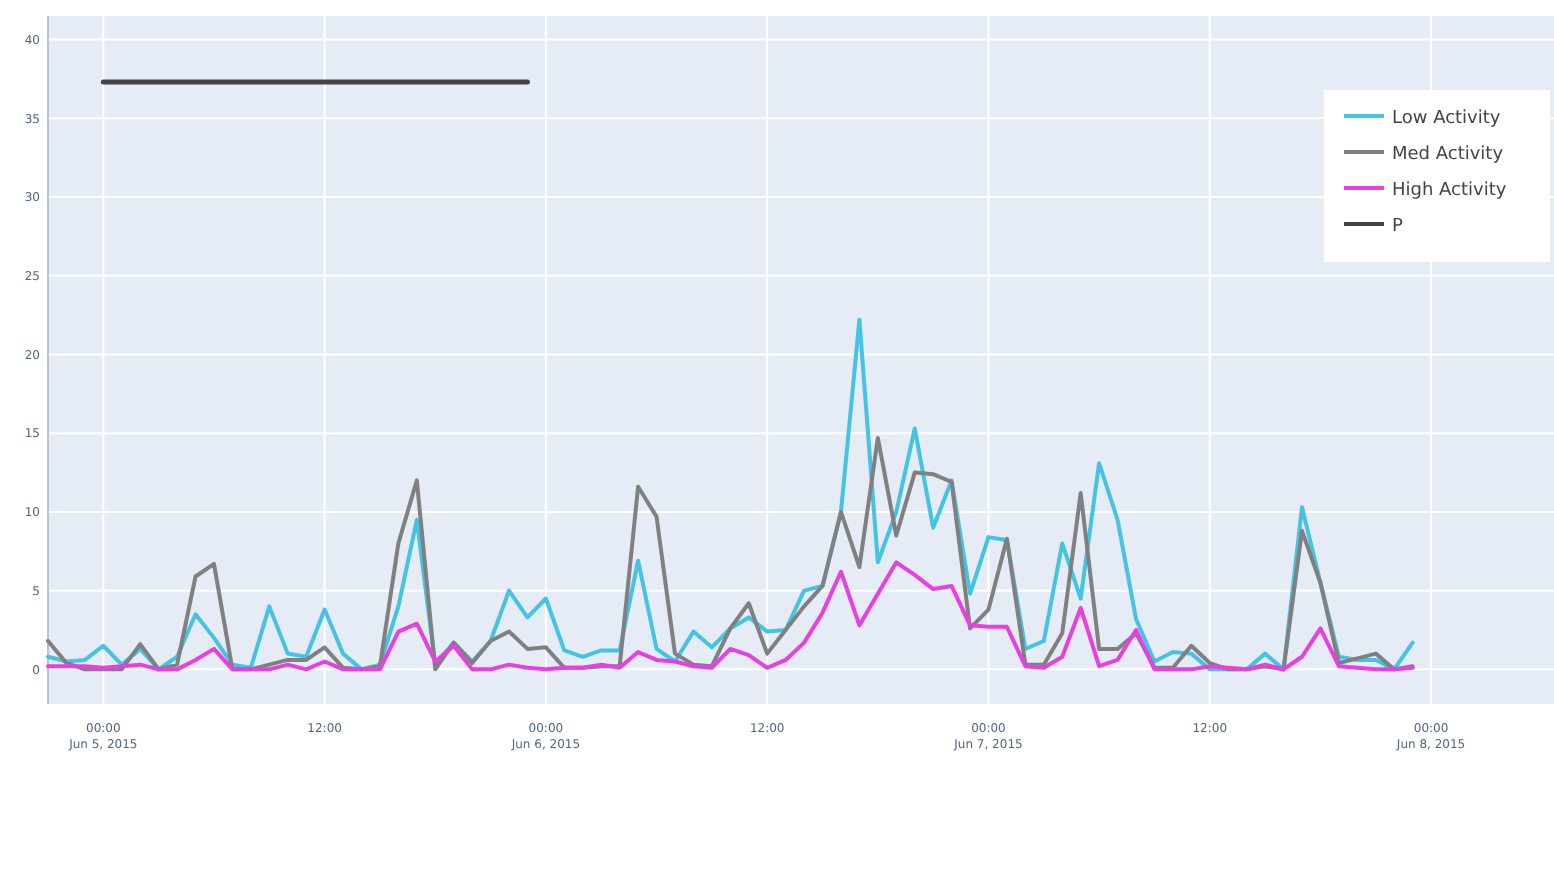 Image resolution: width=1554 pixels, height=878 pixels. What do you see at coordinates (1447, 119) in the screenshot?
I see `legend-label: Low Activity` at bounding box center [1447, 119].